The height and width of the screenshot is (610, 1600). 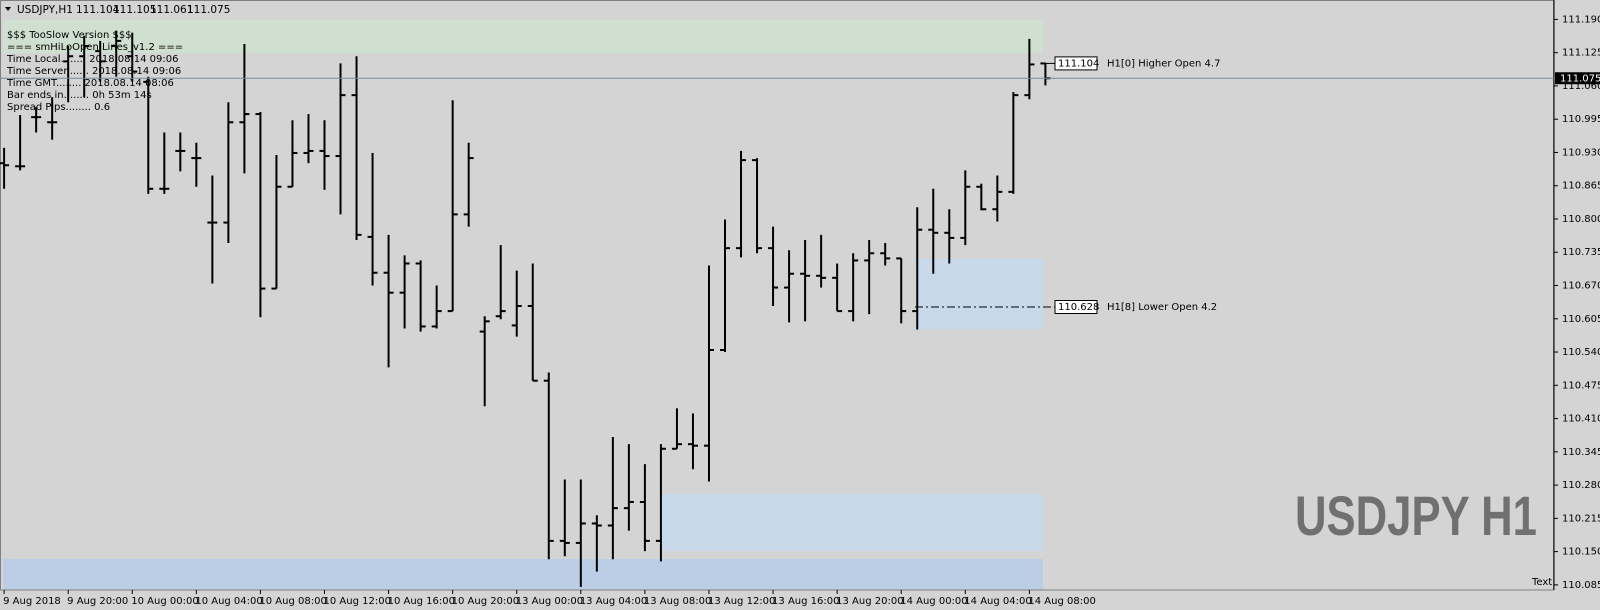 What do you see at coordinates (8, 9) in the screenshot?
I see `menu-arrow` at bounding box center [8, 9].